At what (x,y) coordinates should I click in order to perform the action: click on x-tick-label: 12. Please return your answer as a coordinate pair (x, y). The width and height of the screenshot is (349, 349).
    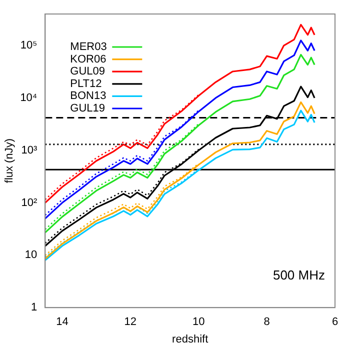
    Looking at the image, I should click on (130, 322).